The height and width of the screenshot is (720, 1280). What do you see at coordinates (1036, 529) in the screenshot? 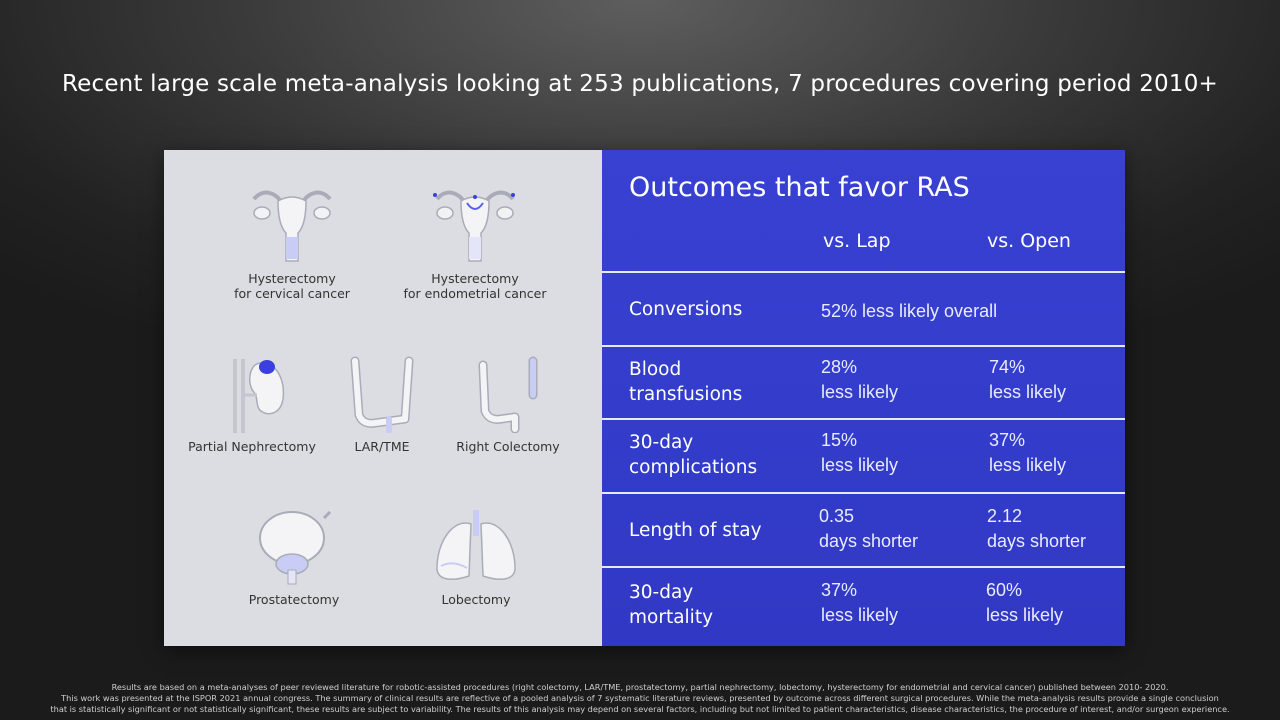
I see `open-value: 2.12 days shorter` at bounding box center [1036, 529].